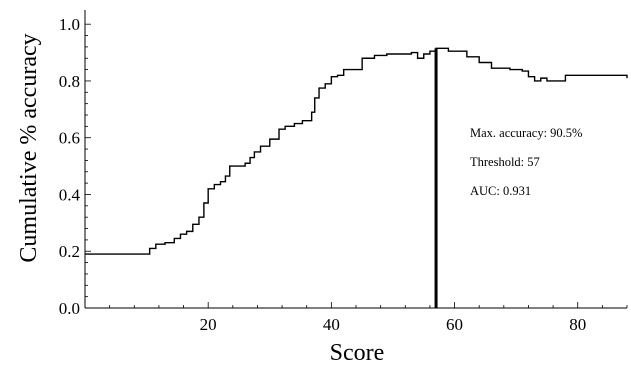  What do you see at coordinates (331, 324) in the screenshot?
I see `x-tick-label: 40` at bounding box center [331, 324].